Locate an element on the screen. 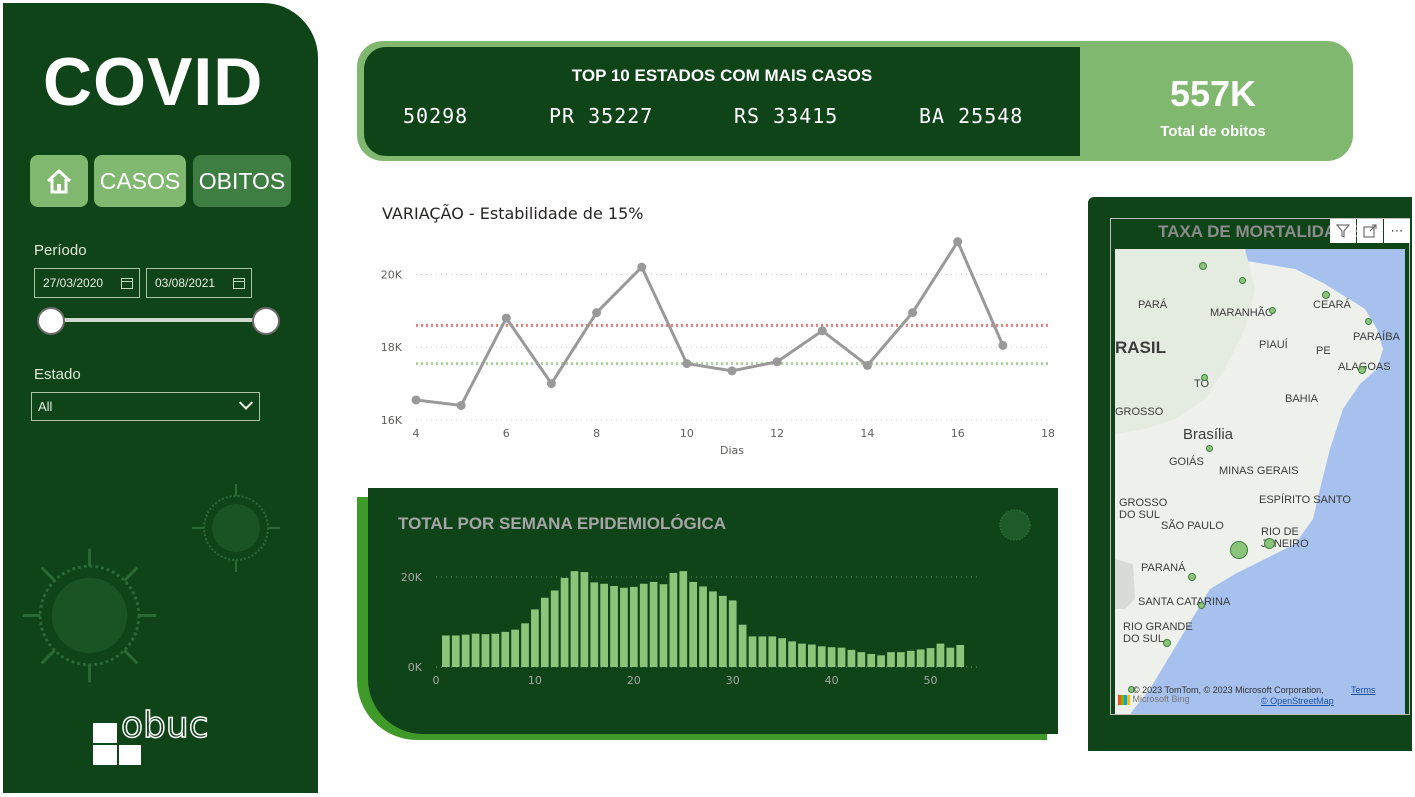 The height and width of the screenshot is (797, 1415). home-button is located at coordinates (59, 181).